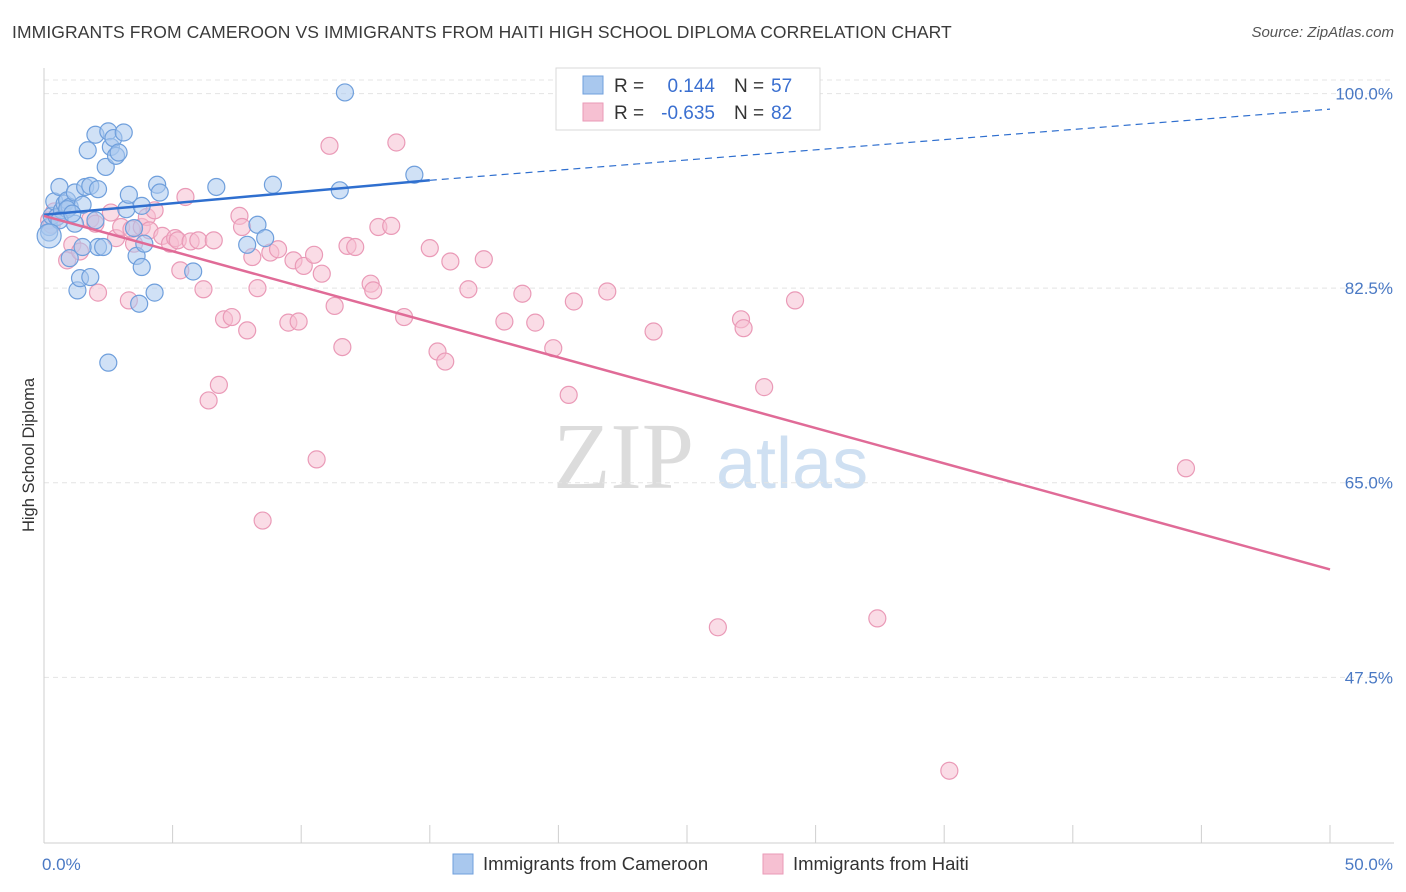 Image resolution: width=1406 pixels, height=892 pixels. Describe the element at coordinates (595, 863) in the screenshot. I see `bottom-legend-label-cameroon: Immigrants from Cameroon` at that location.